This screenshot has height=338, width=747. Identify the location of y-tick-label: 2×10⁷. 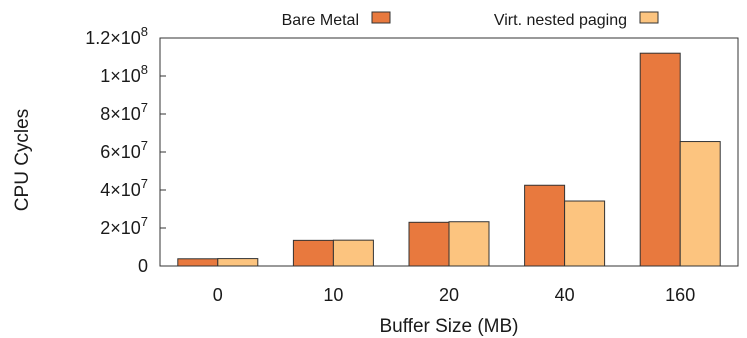
(124, 226).